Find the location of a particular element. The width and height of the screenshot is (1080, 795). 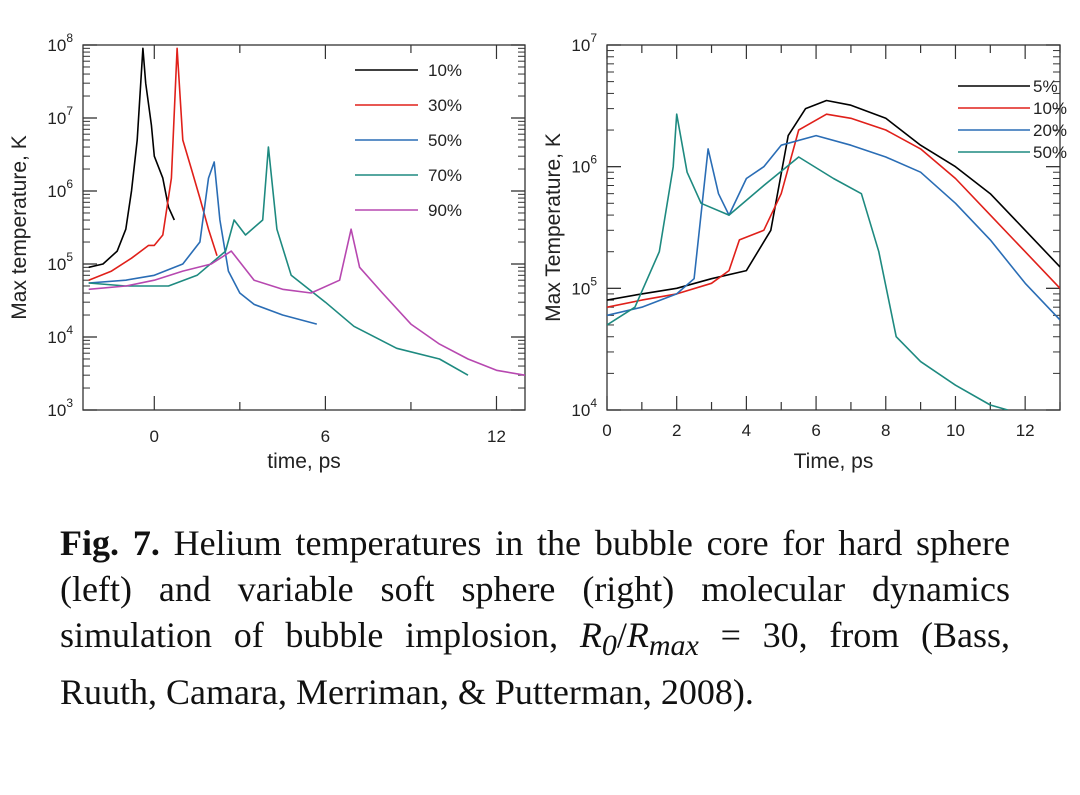

y-tick-label-right: 10⁶ is located at coordinates (584, 165).